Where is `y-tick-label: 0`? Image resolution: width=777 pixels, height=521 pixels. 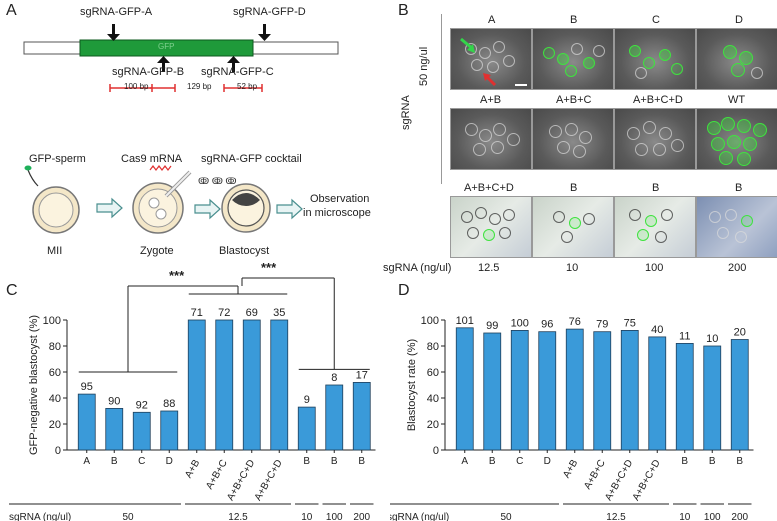 y-tick-label: 0 is located at coordinates (436, 451).